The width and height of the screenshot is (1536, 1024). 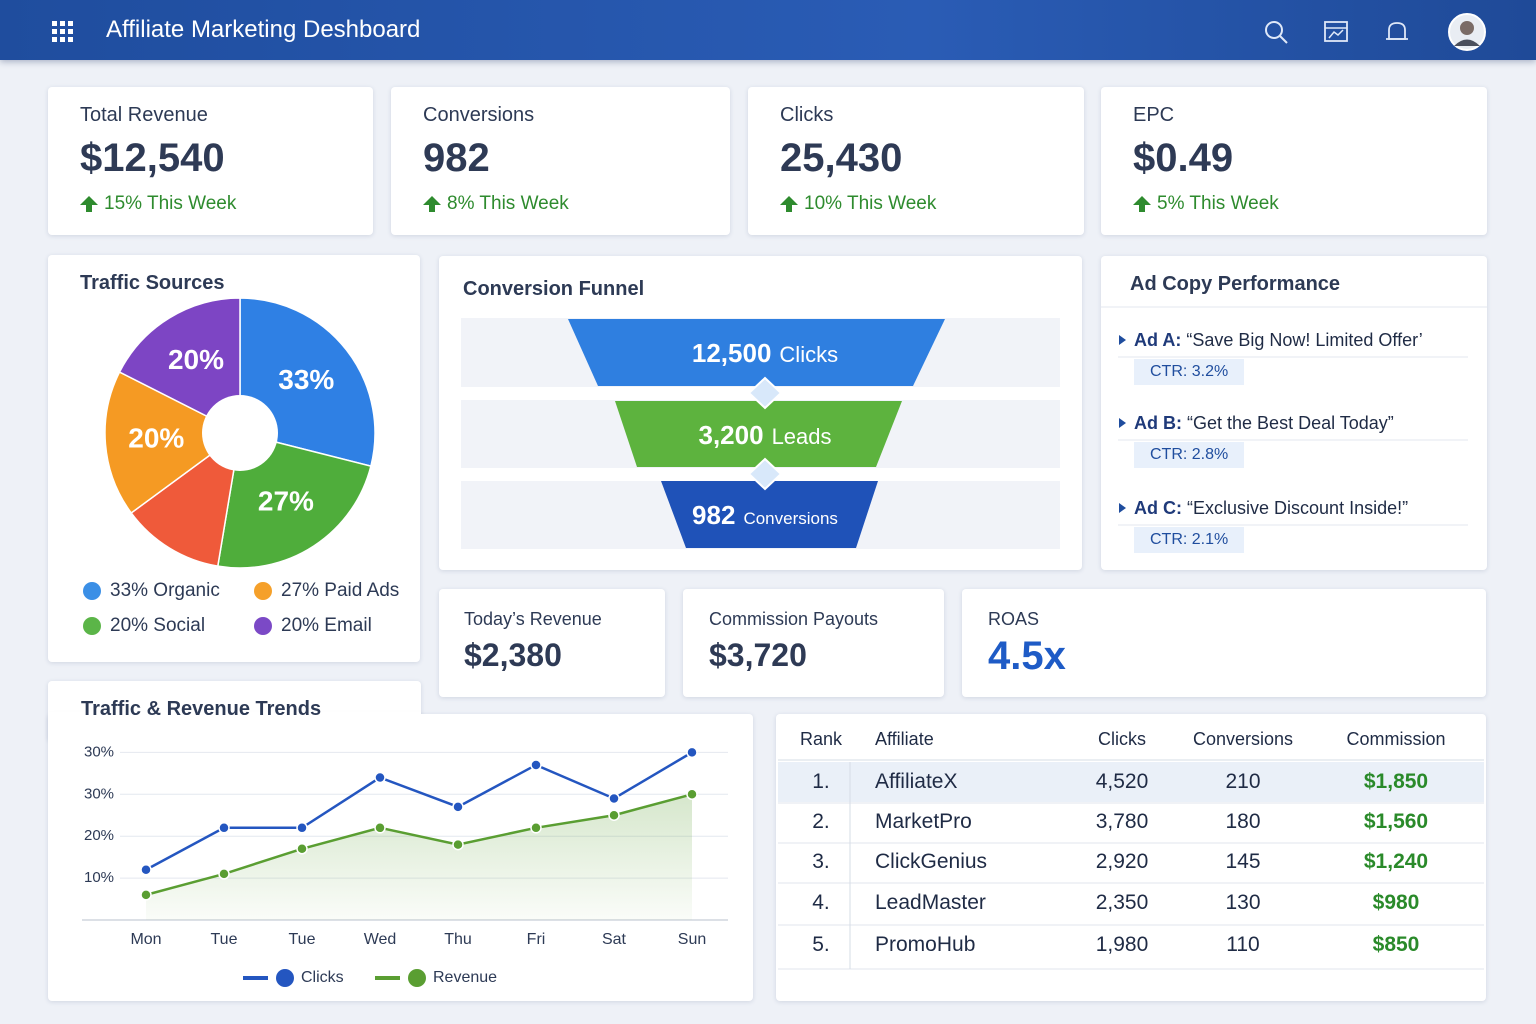 What do you see at coordinates (821, 944) in the screenshot?
I see `table-cell: 5.` at bounding box center [821, 944].